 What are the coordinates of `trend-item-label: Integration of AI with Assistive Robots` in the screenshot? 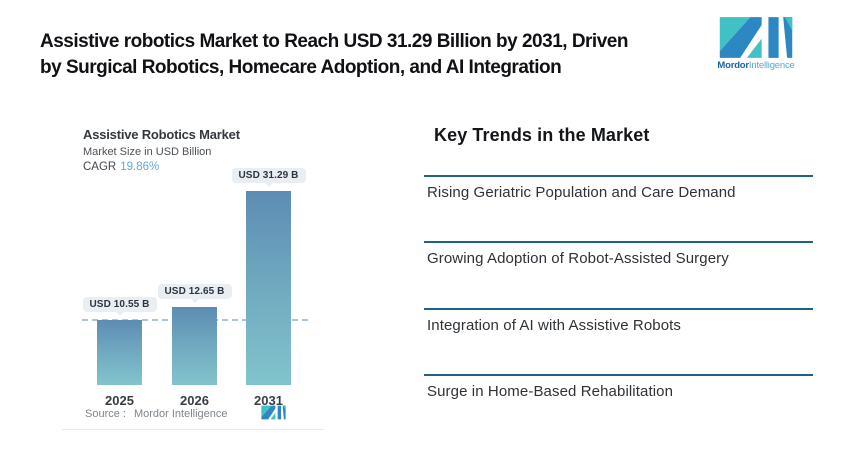 It's located at (554, 325).